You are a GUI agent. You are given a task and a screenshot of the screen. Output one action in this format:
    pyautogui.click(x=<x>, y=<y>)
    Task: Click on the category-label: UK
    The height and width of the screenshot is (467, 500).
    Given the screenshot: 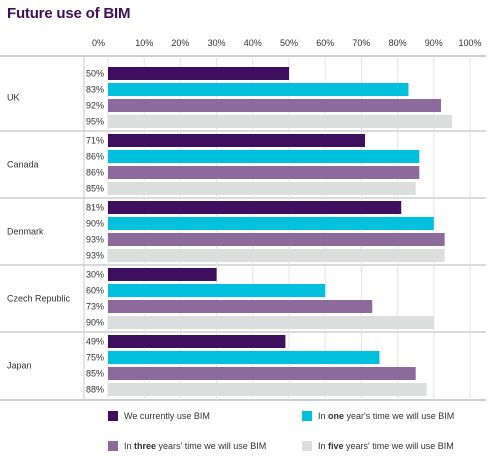 What is the action you would take?
    pyautogui.click(x=13, y=98)
    